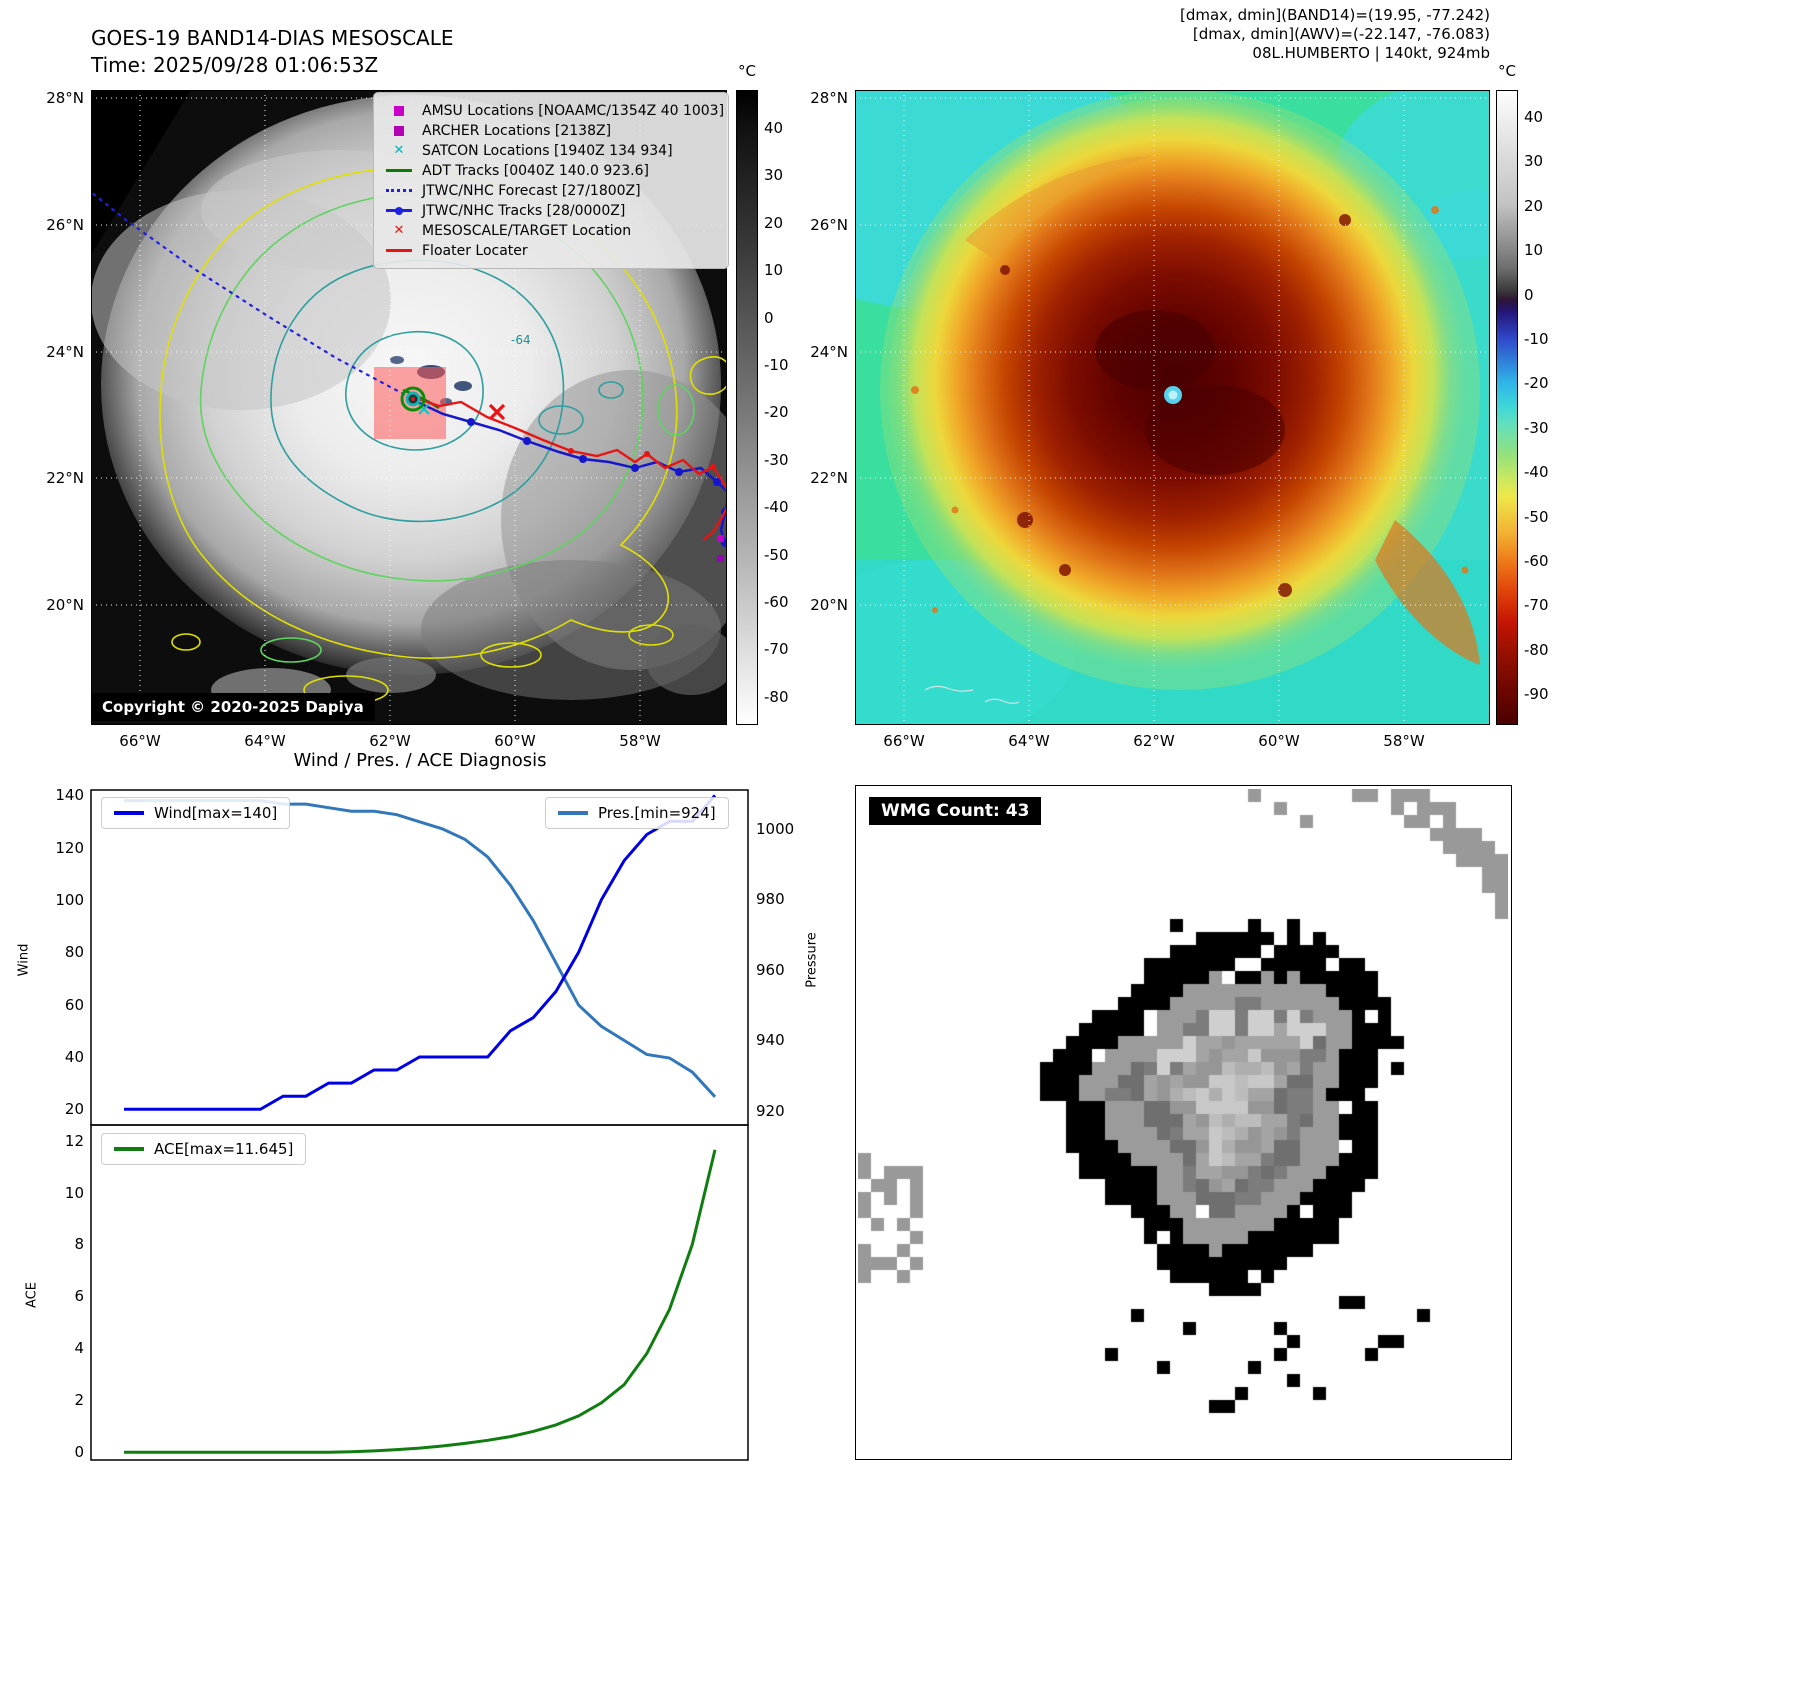 This screenshot has height=1690, width=1797. What do you see at coordinates (829, 478) in the screenshot?
I see `lat-tick: 22°N` at bounding box center [829, 478].